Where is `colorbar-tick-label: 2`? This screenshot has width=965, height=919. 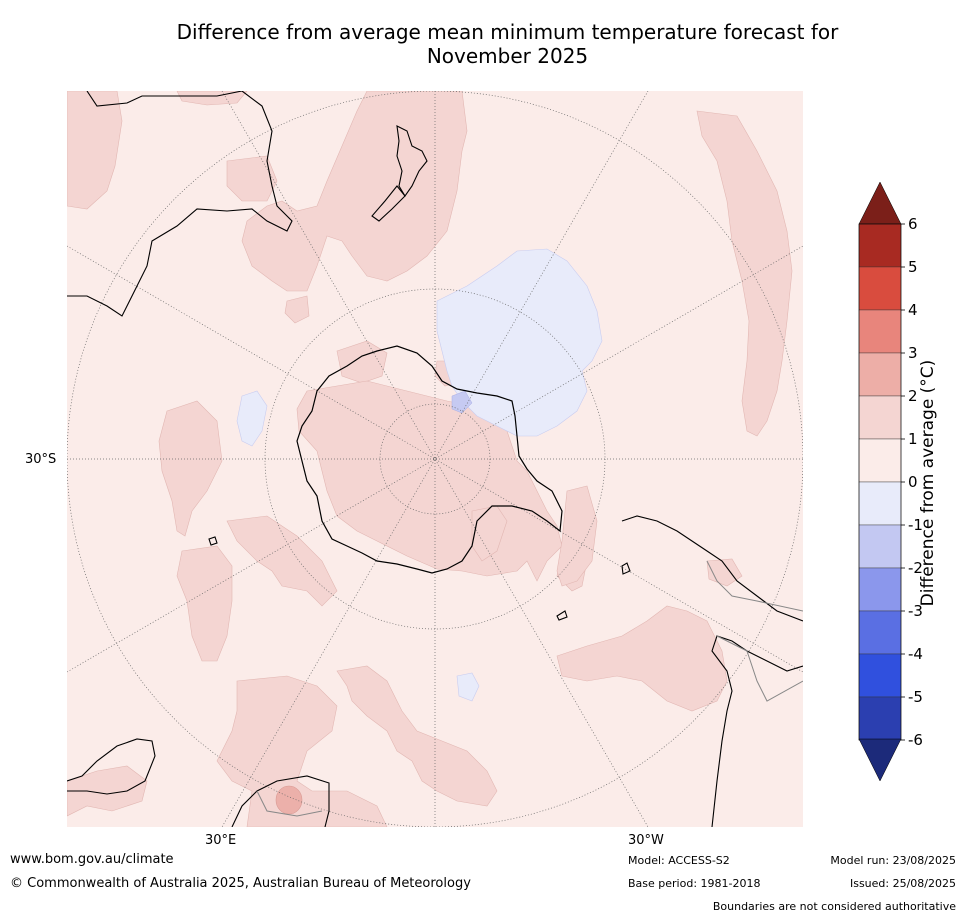 colorbar-tick-label: 2 is located at coordinates (913, 396).